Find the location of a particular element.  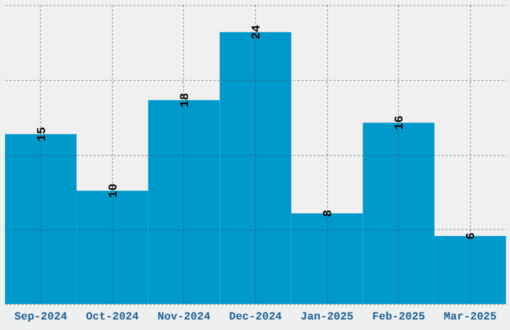

x-tick-label: Nov-2024 is located at coordinates (184, 318).